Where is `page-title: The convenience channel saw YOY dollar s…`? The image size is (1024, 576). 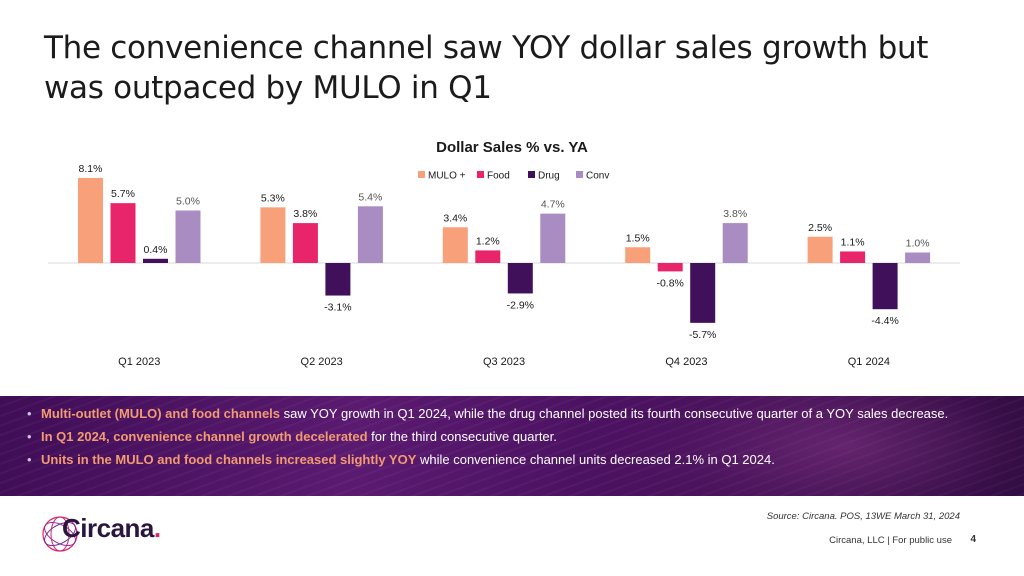
page-title: The convenience channel saw YOY dollar s… is located at coordinates (514, 68).